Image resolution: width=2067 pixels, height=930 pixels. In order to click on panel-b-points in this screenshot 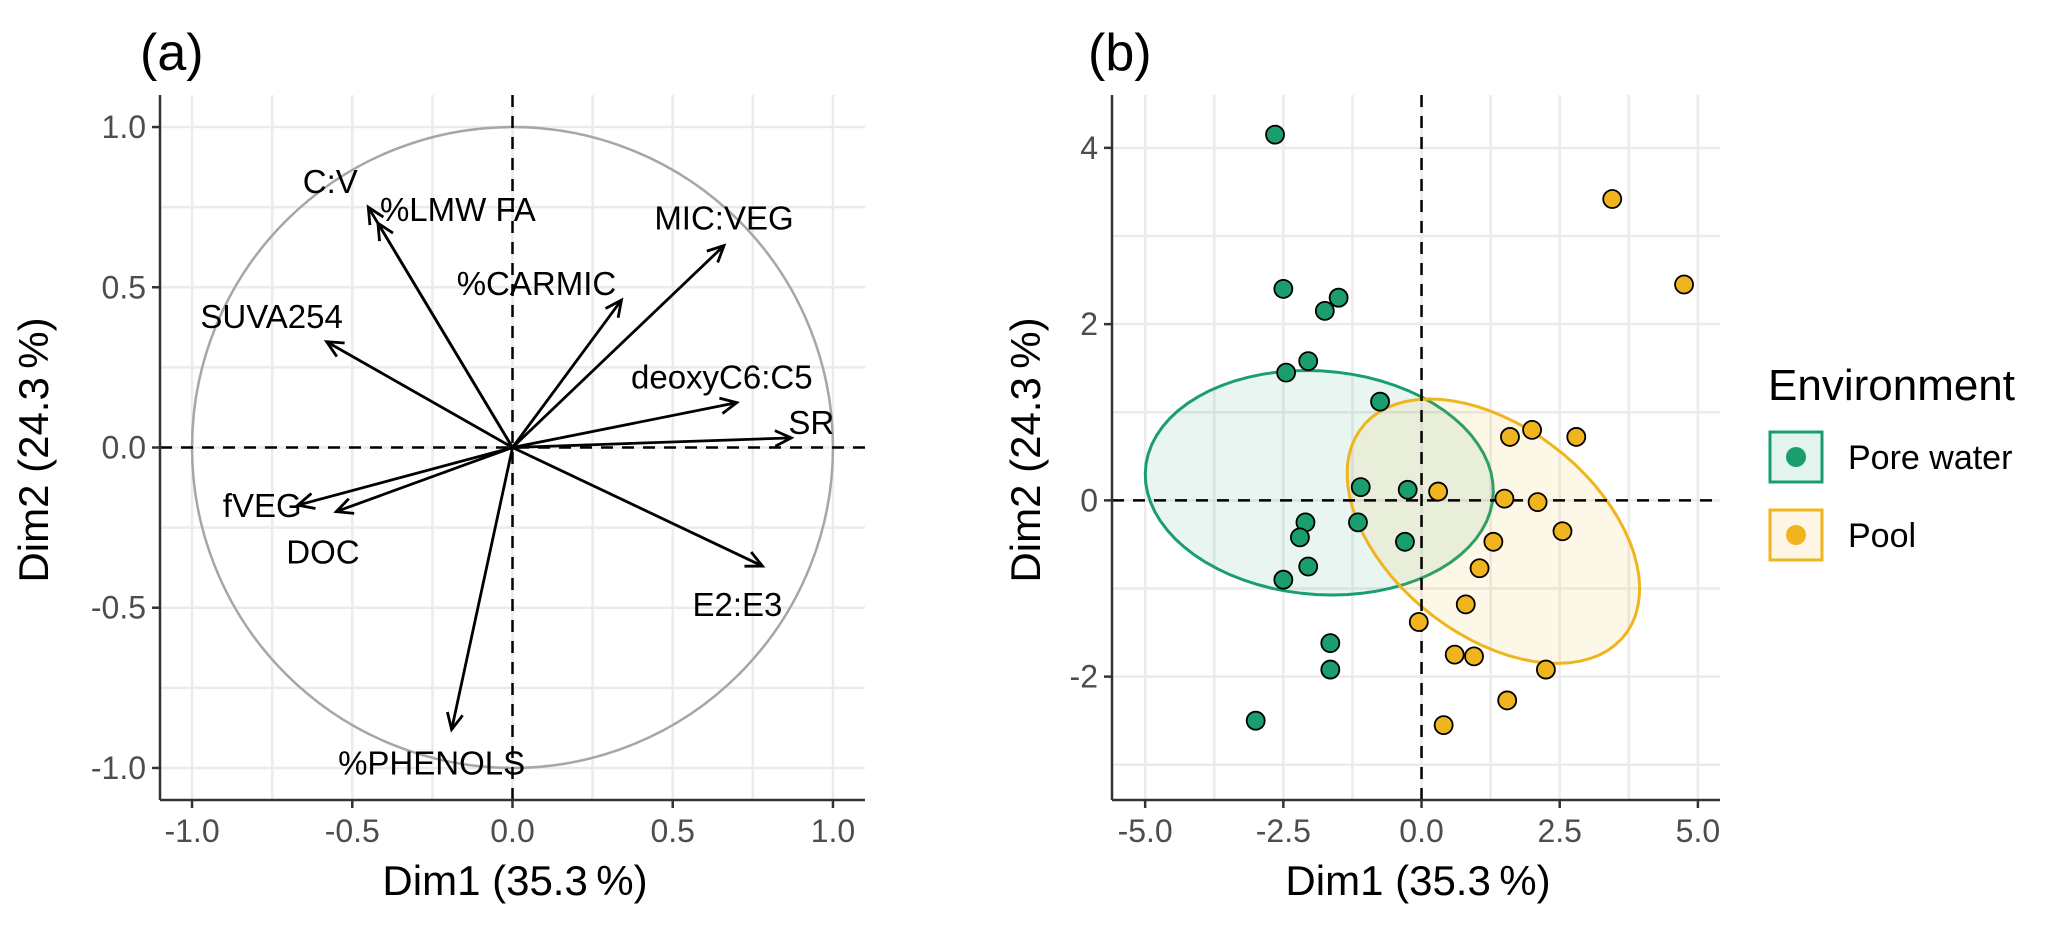, I will do `click(1469, 429)`.